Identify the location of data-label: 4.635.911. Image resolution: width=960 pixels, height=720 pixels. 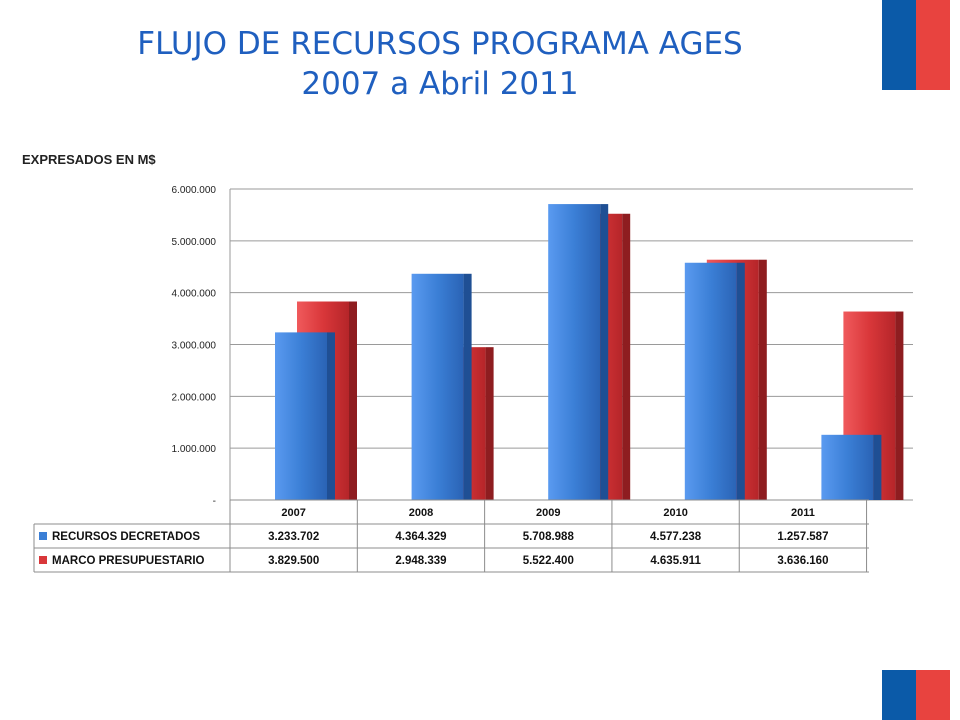
(675, 561).